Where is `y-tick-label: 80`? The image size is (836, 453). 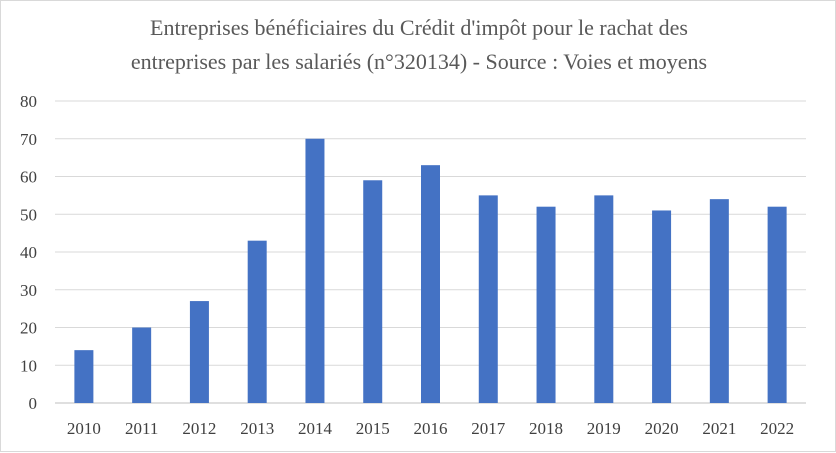 y-tick-label: 80 is located at coordinates (28, 101).